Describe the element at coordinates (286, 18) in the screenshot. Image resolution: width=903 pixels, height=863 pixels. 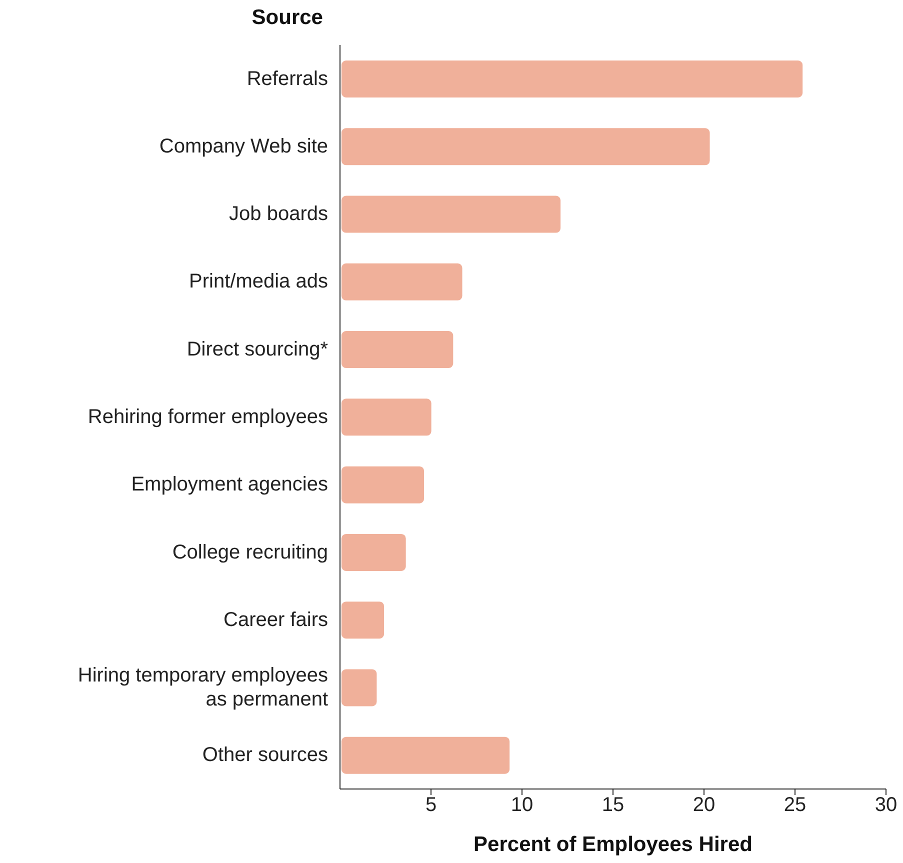
I see `y-axis-title: Source` at that location.